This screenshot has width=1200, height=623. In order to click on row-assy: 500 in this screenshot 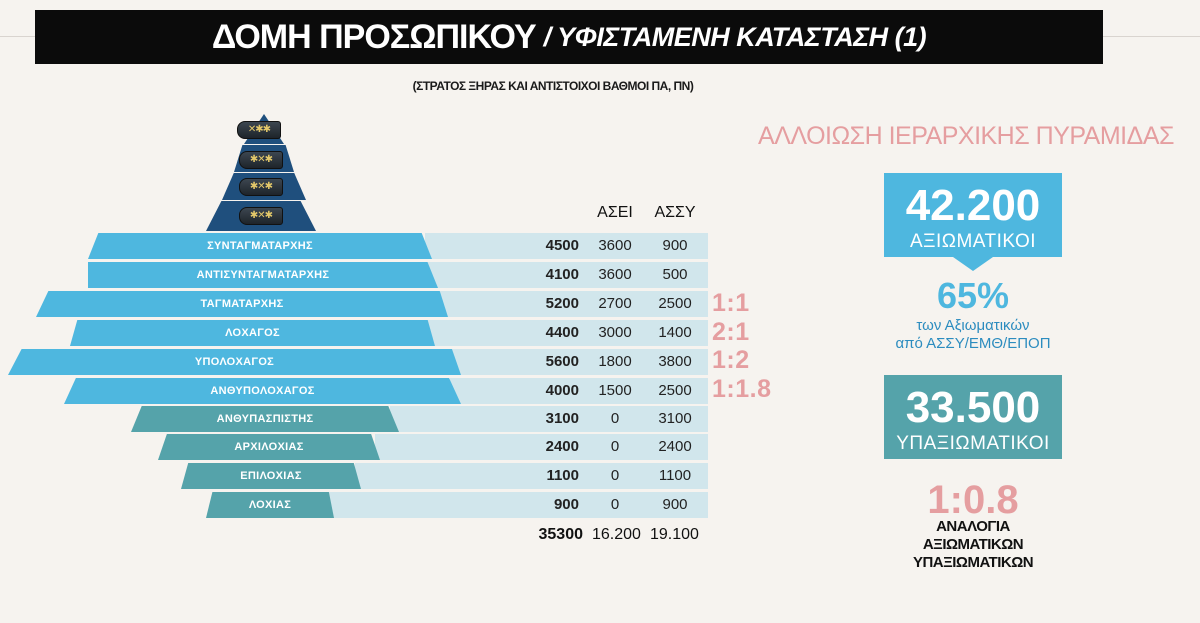, I will do `click(675, 274)`.